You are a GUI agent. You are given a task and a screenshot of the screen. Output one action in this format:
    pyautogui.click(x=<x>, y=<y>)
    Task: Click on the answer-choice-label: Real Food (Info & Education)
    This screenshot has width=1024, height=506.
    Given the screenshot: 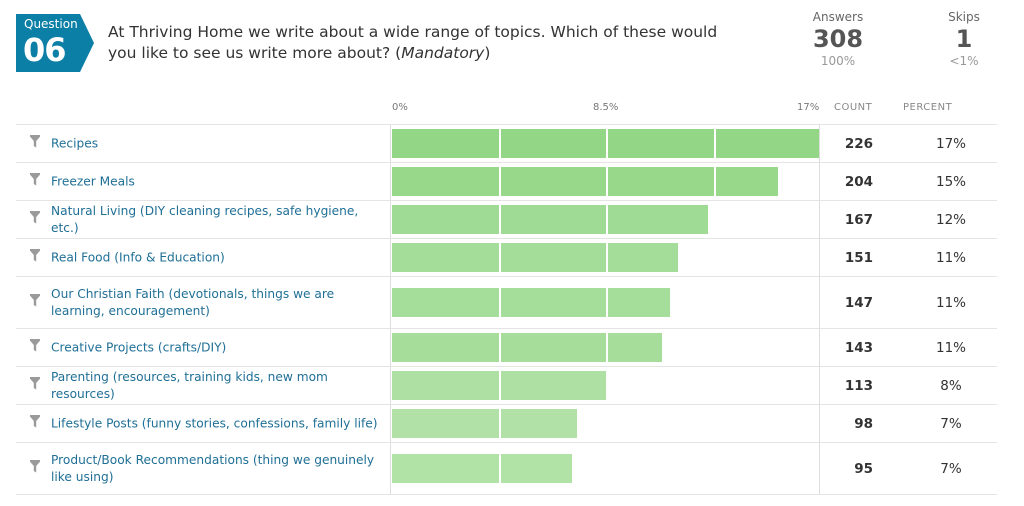 What is the action you would take?
    pyautogui.click(x=138, y=257)
    